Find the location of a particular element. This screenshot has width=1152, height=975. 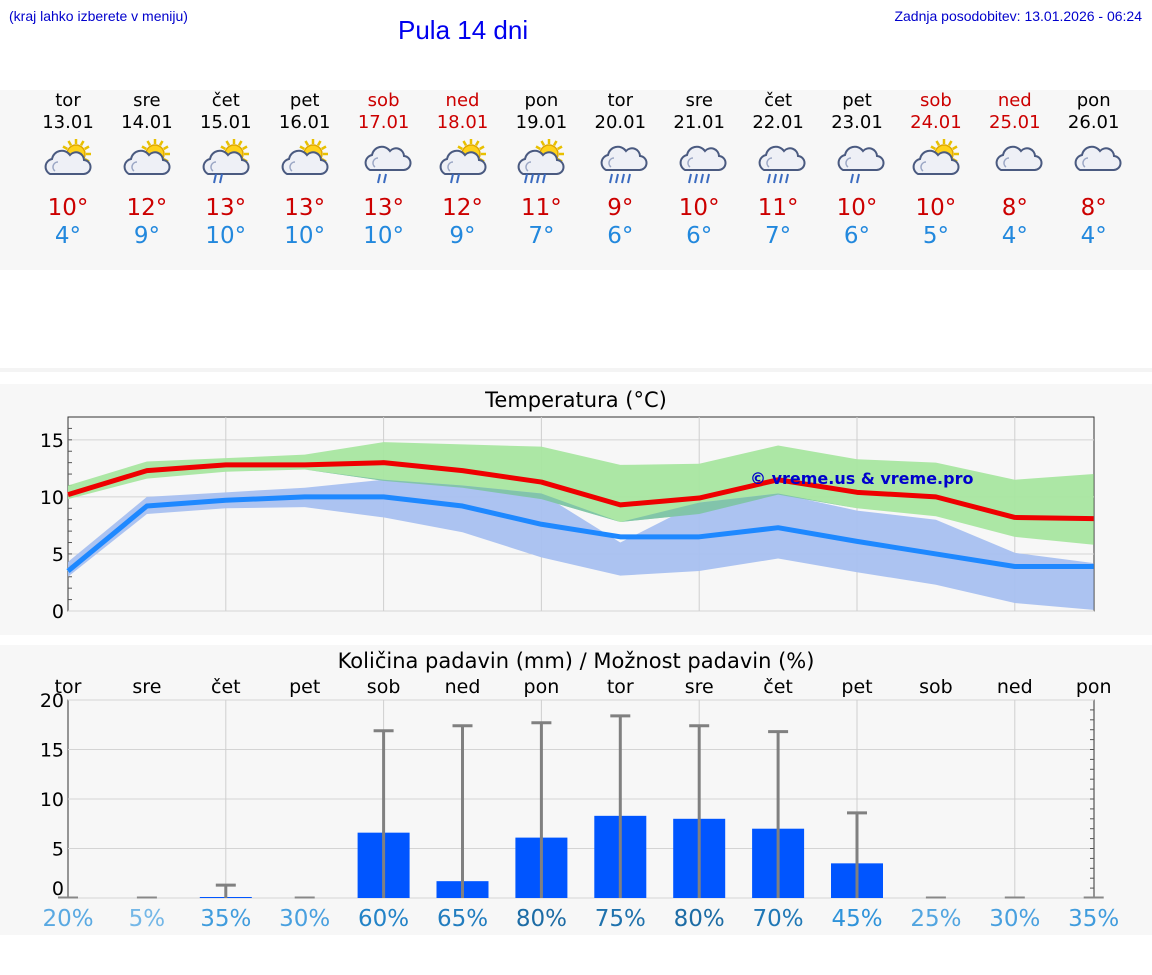

temp-min: 6° is located at coordinates (857, 236).